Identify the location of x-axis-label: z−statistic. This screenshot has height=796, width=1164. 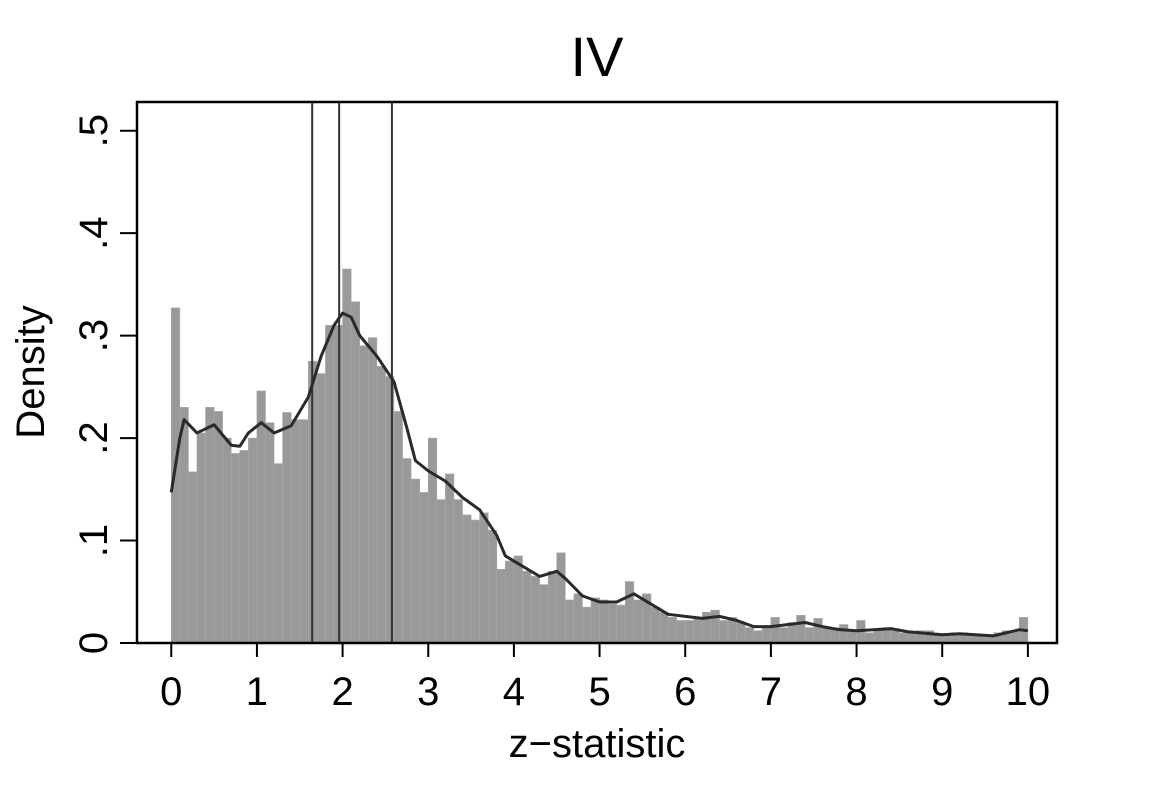
(597, 744).